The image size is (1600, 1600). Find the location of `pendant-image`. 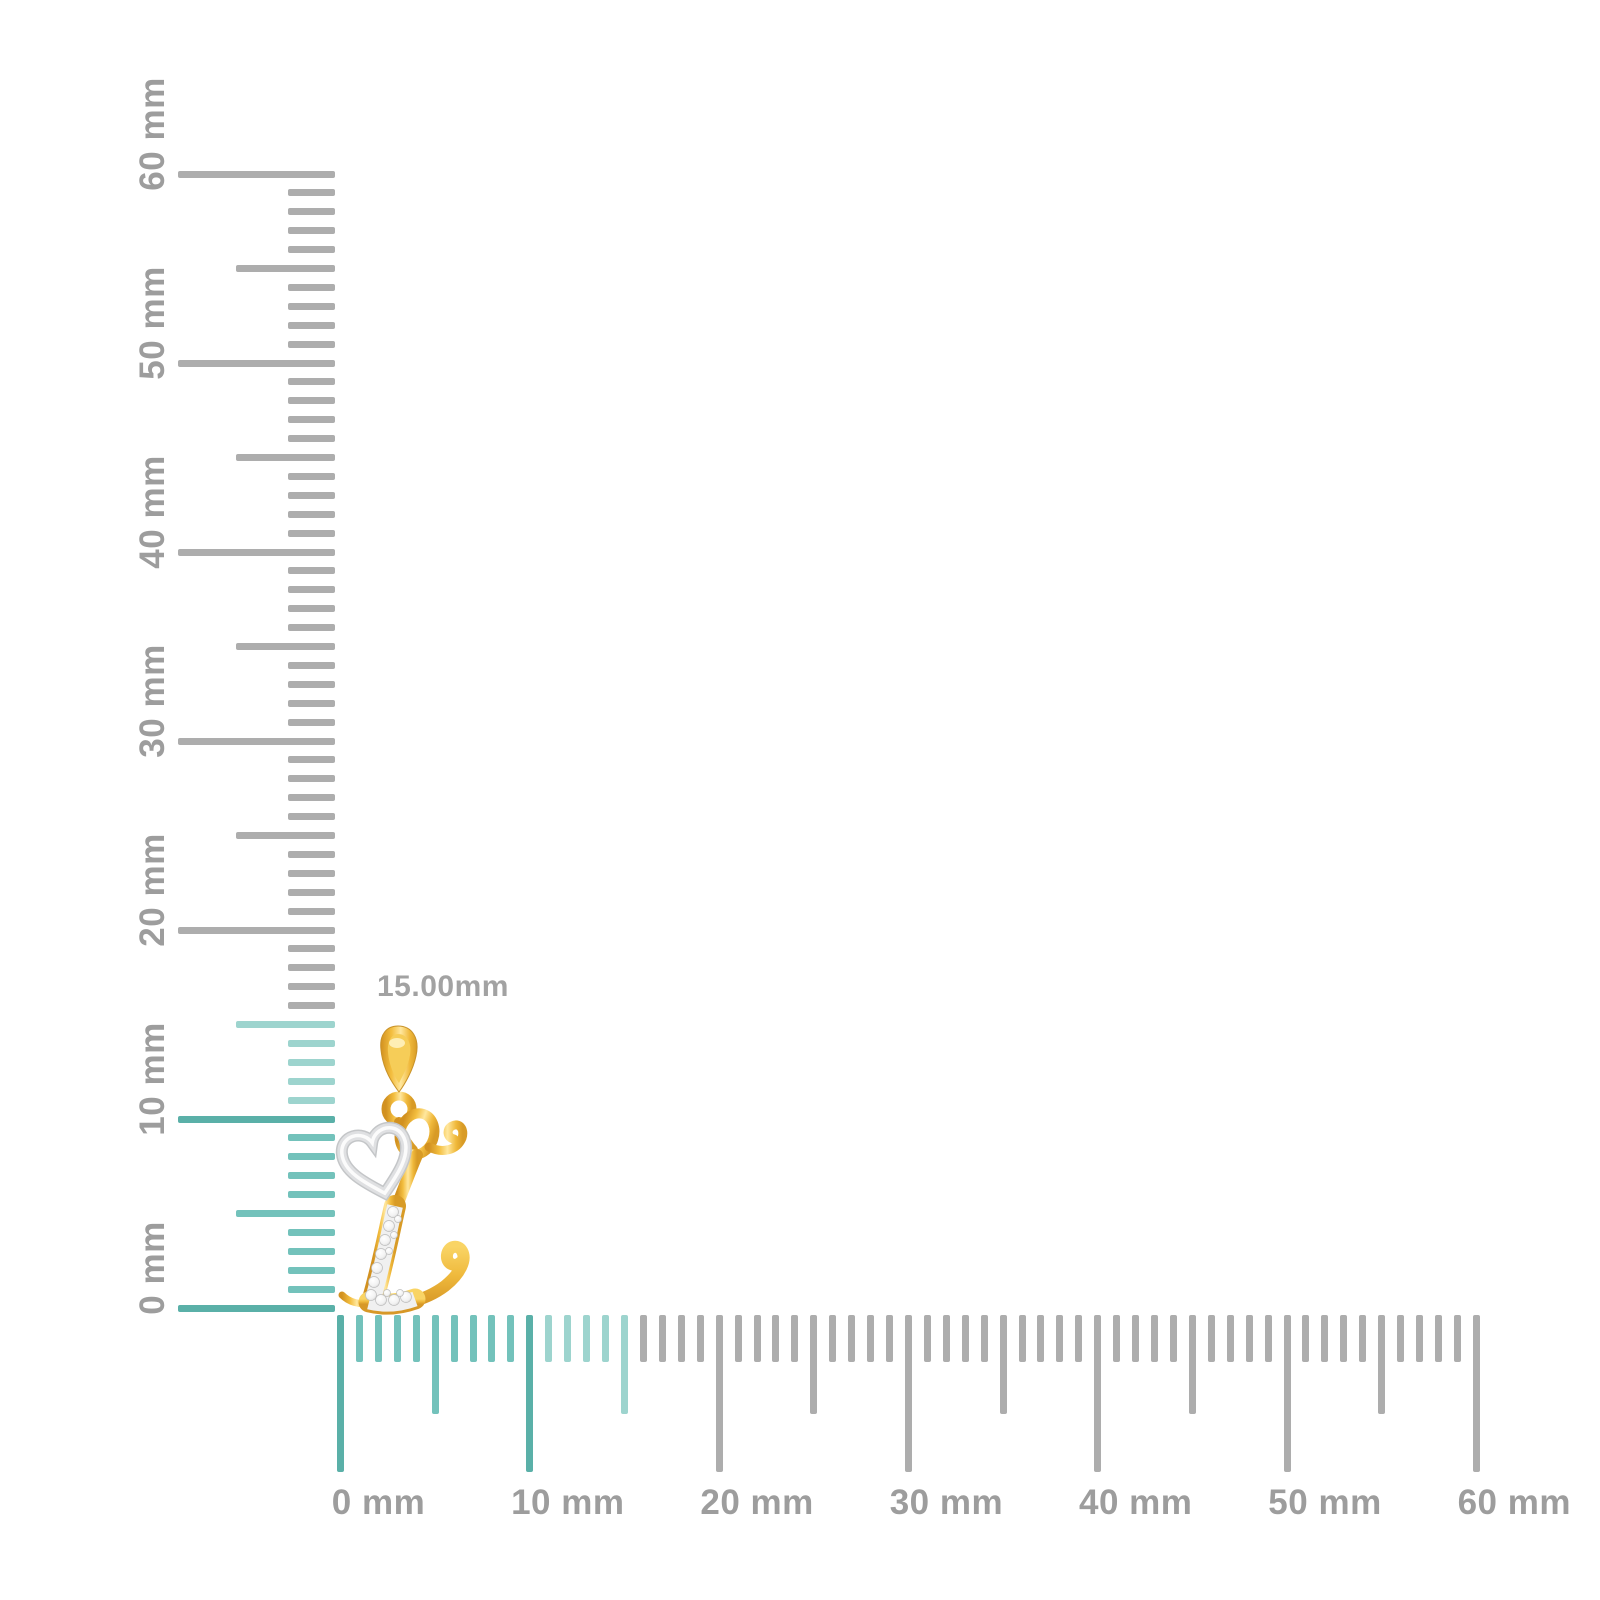

pendant-image is located at coordinates (413, 1164).